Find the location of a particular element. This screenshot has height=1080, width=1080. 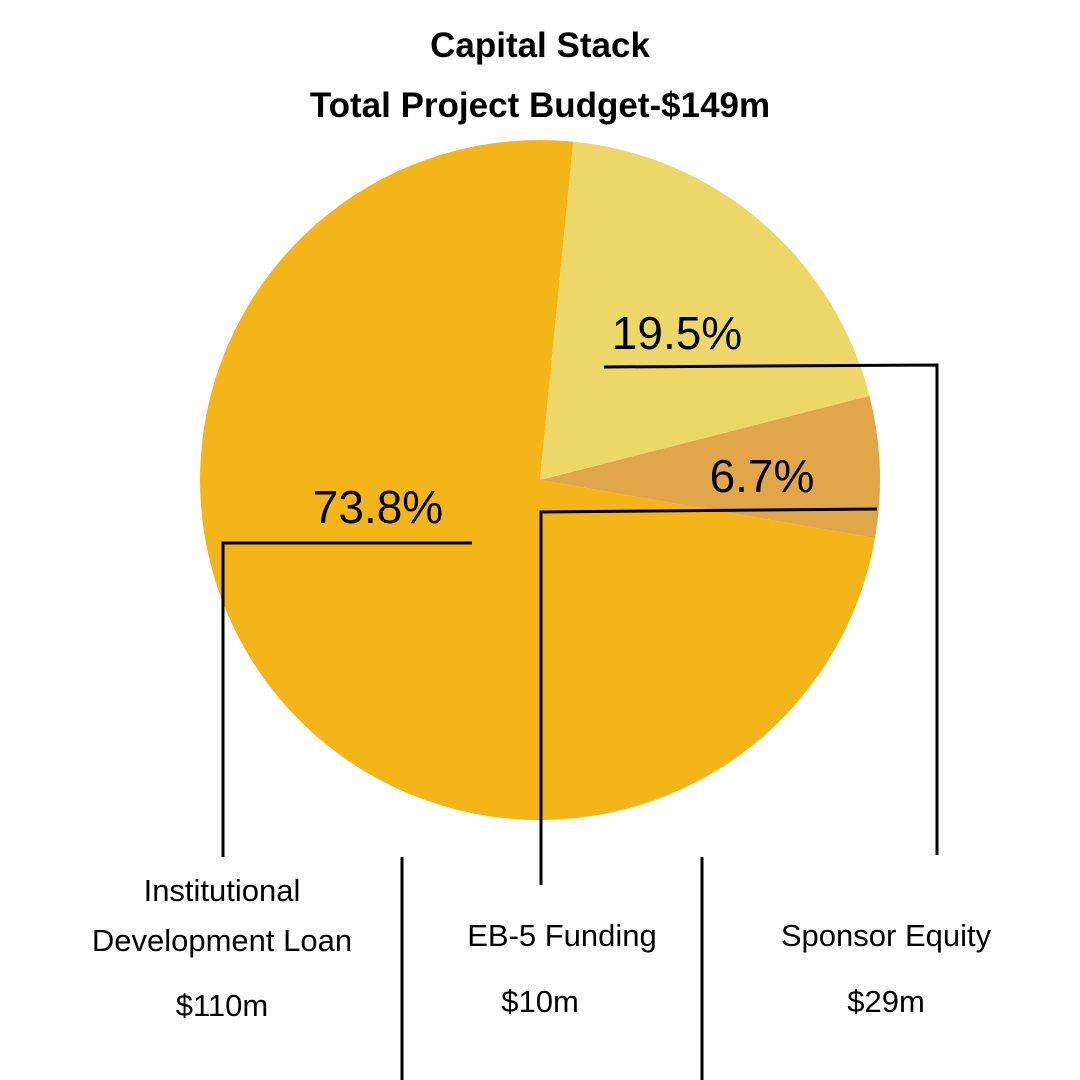

pie-slice-sponsor-equity is located at coordinates (705, 310).